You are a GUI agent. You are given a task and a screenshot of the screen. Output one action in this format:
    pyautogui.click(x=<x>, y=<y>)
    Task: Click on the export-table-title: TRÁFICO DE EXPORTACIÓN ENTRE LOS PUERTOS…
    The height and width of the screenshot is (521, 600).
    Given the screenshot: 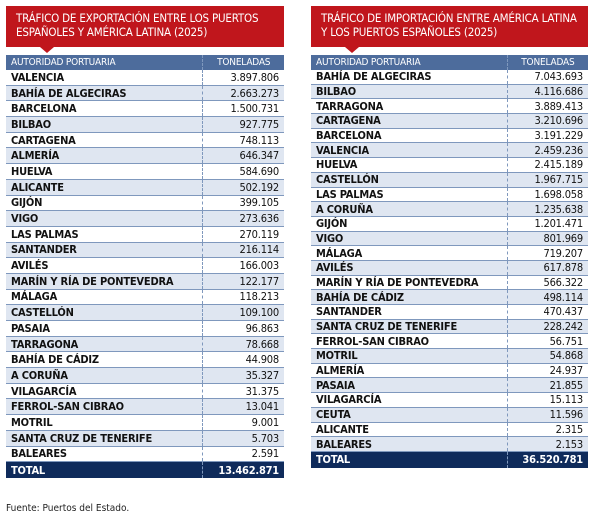 What is the action you would take?
    pyautogui.click(x=145, y=29)
    